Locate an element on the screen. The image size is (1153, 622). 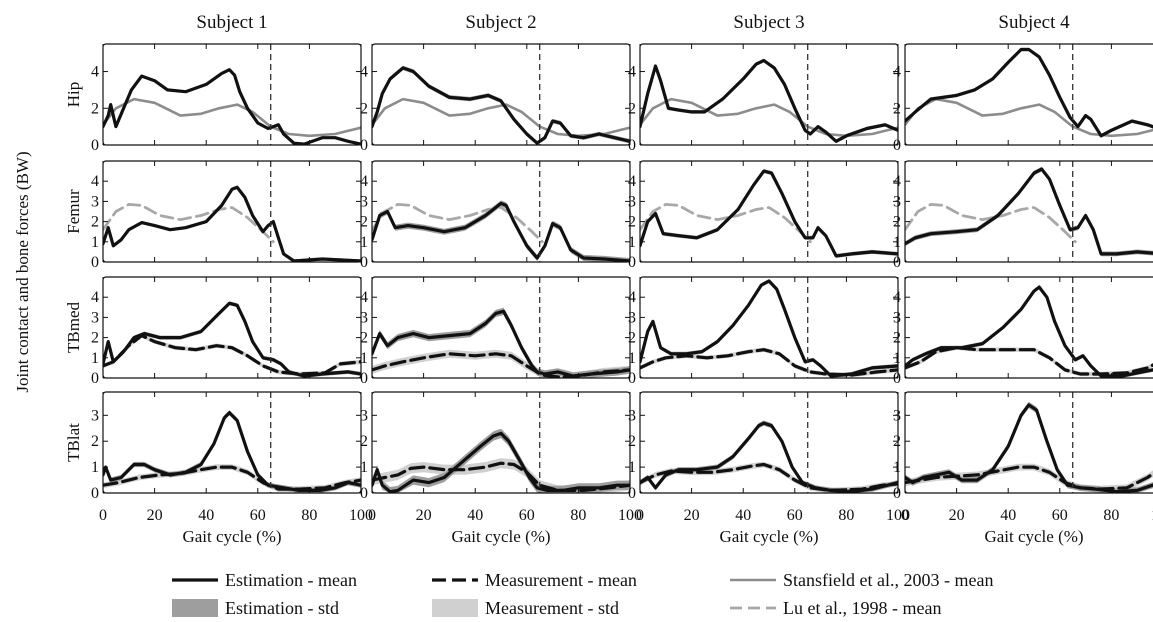
legend-label: Measurement - mean is located at coordinates (561, 580).